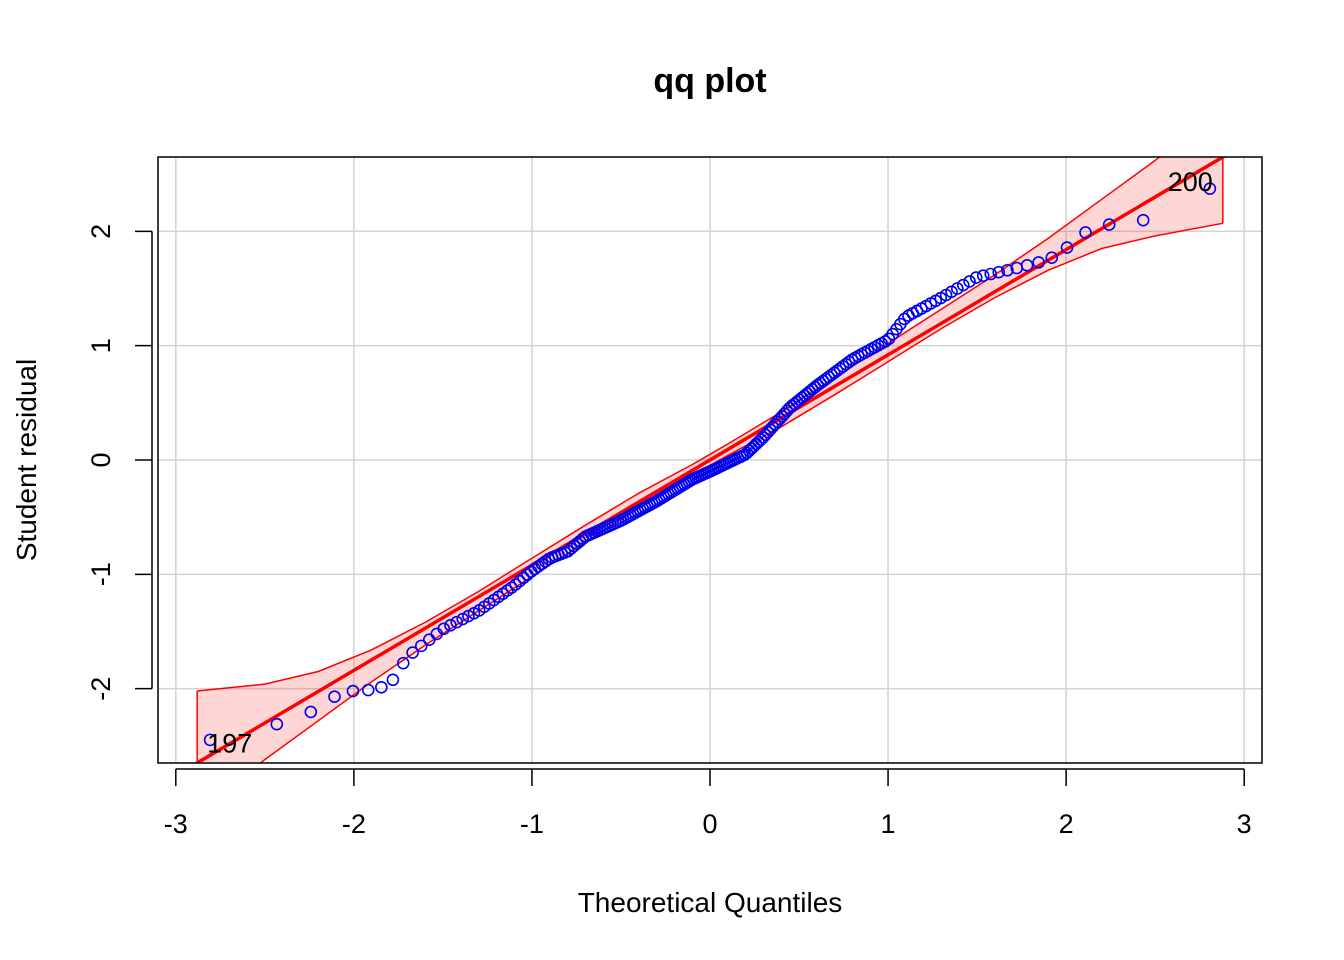 The image size is (1344, 960). I want to click on y-tick-label: -2, so click(101, 689).